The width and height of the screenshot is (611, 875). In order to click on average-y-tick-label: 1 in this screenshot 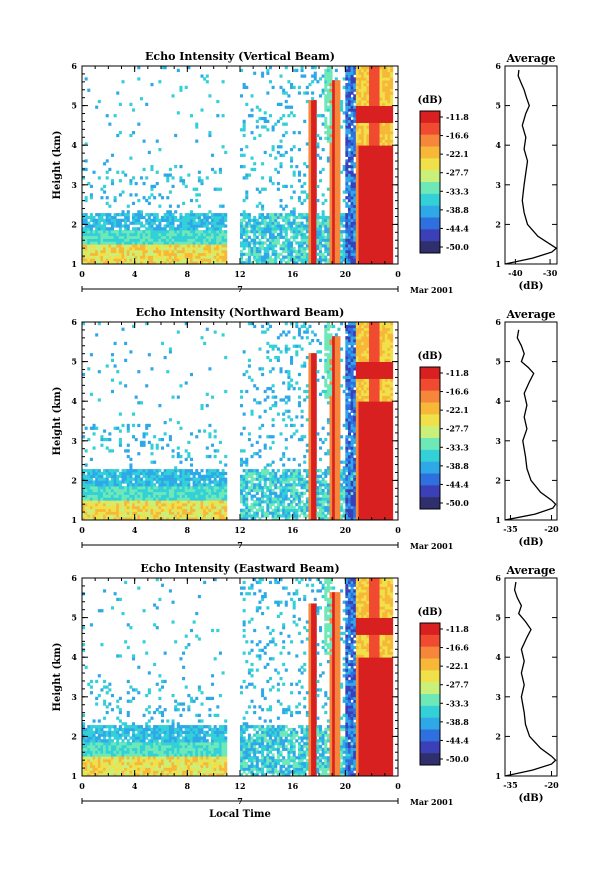, I will do `click(498, 264)`.